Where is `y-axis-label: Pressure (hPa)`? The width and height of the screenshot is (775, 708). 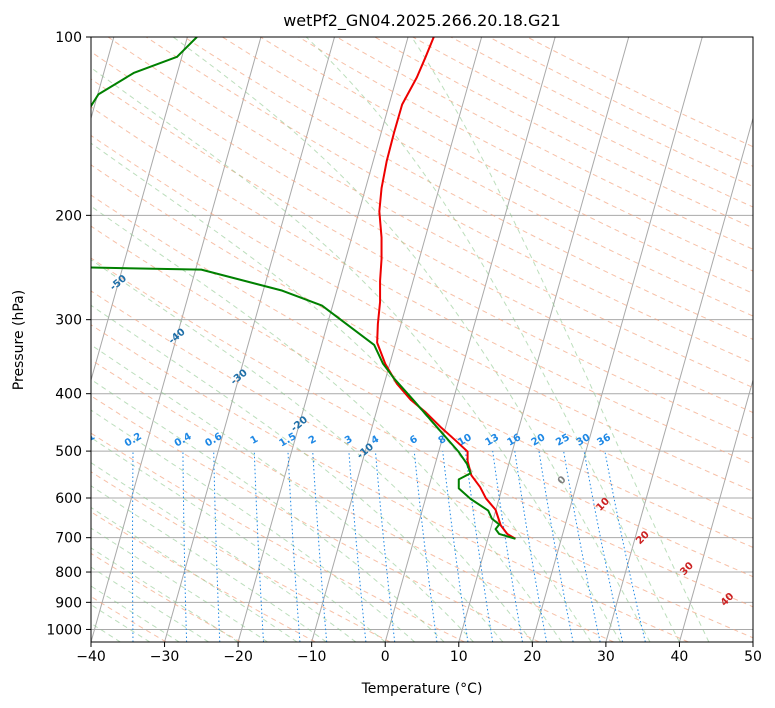 y-axis-label: Pressure (hPa) is located at coordinates (19, 340).